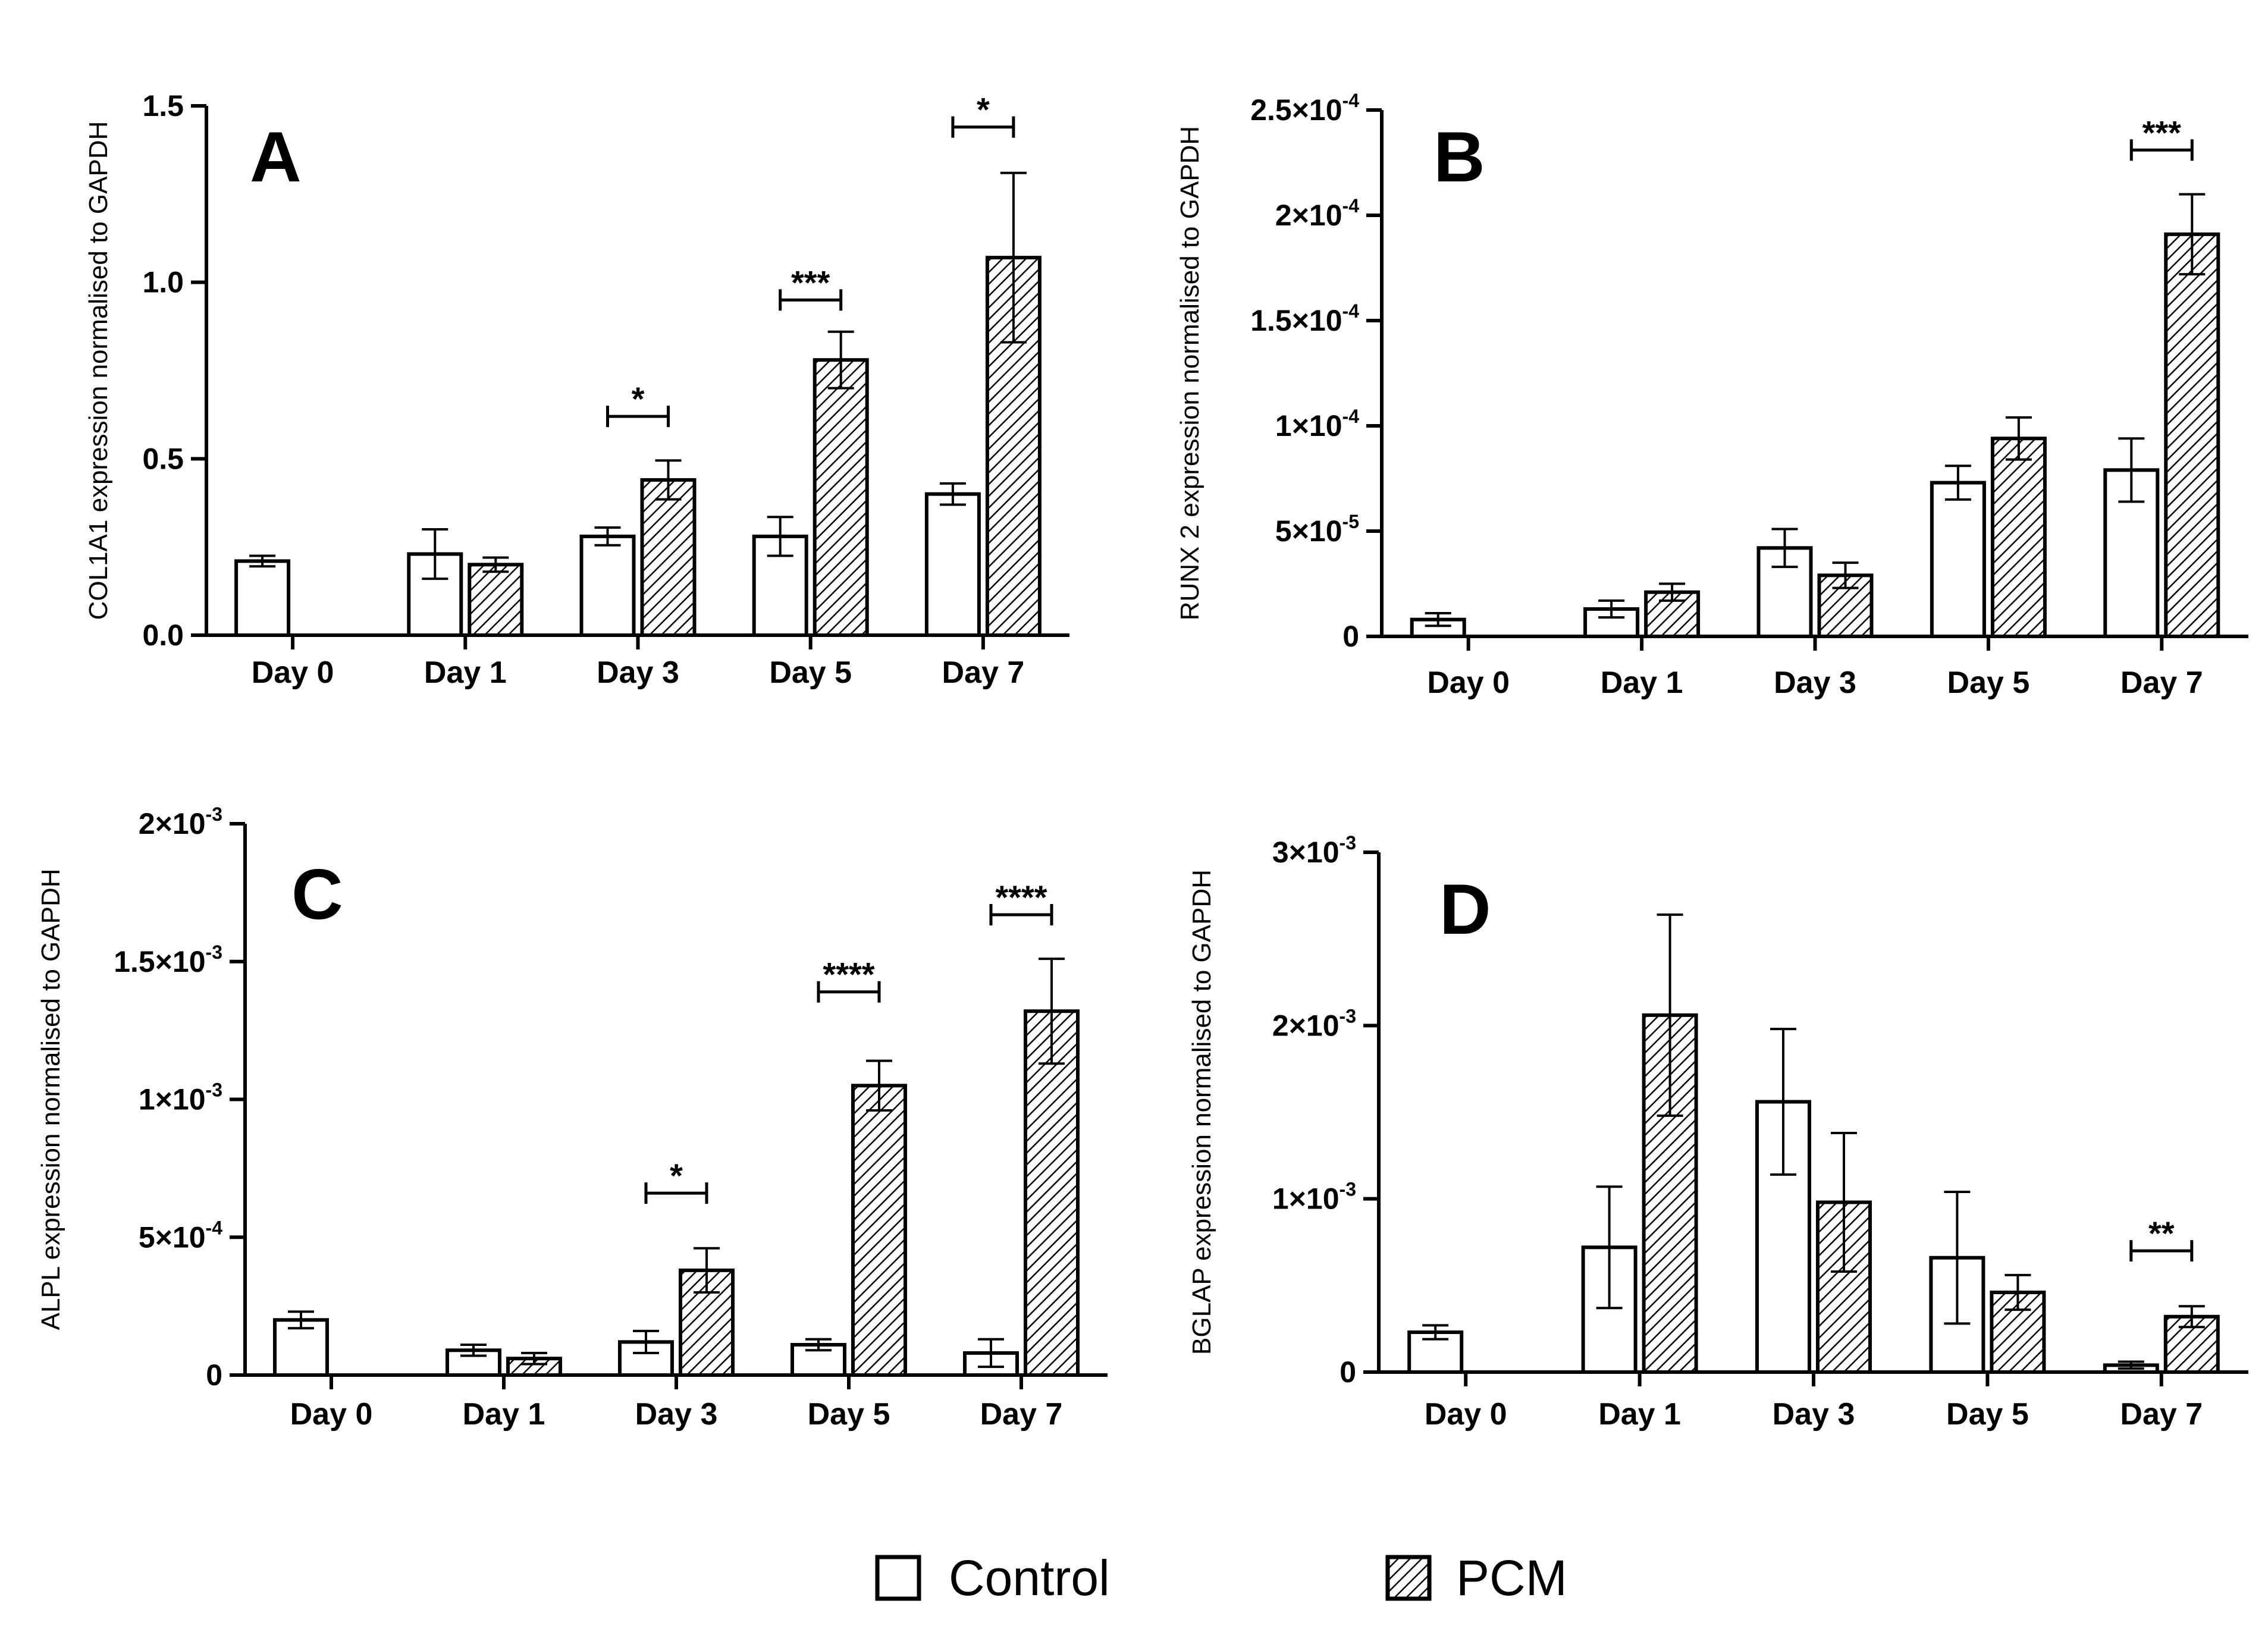  What do you see at coordinates (1201, 1112) in the screenshot?
I see `y-axis-title: BGLAP expression normalised to GAPDH` at bounding box center [1201, 1112].